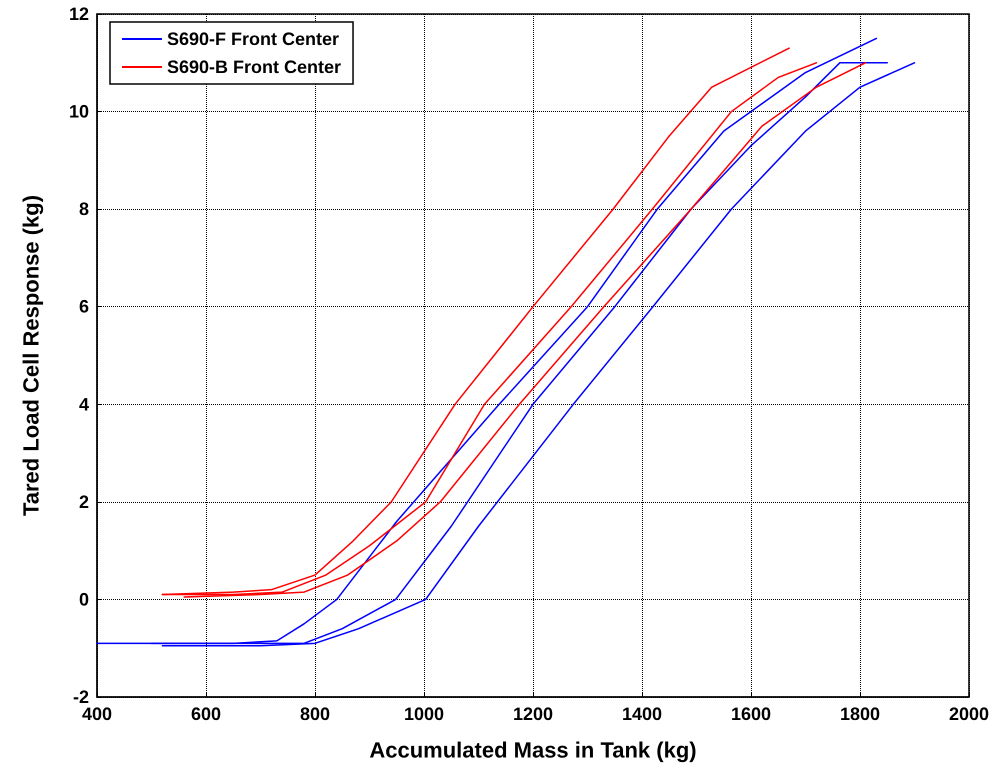 Image resolution: width=992 pixels, height=774 pixels. What do you see at coordinates (253, 39) in the screenshot?
I see `legend-label: S690-F Front Center` at bounding box center [253, 39].